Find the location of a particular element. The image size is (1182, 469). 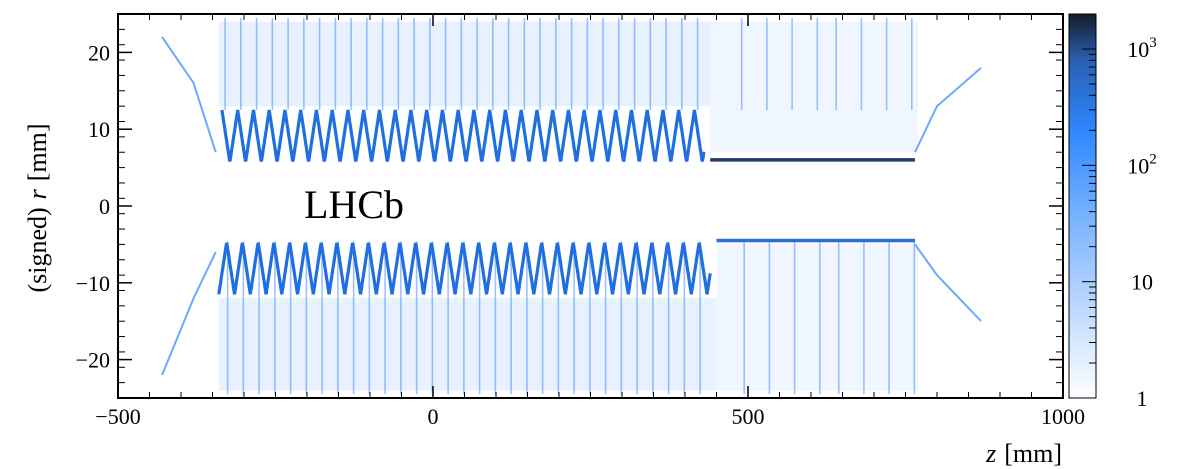

y-axis-title: (signed) r [mm] is located at coordinates (37, 207).